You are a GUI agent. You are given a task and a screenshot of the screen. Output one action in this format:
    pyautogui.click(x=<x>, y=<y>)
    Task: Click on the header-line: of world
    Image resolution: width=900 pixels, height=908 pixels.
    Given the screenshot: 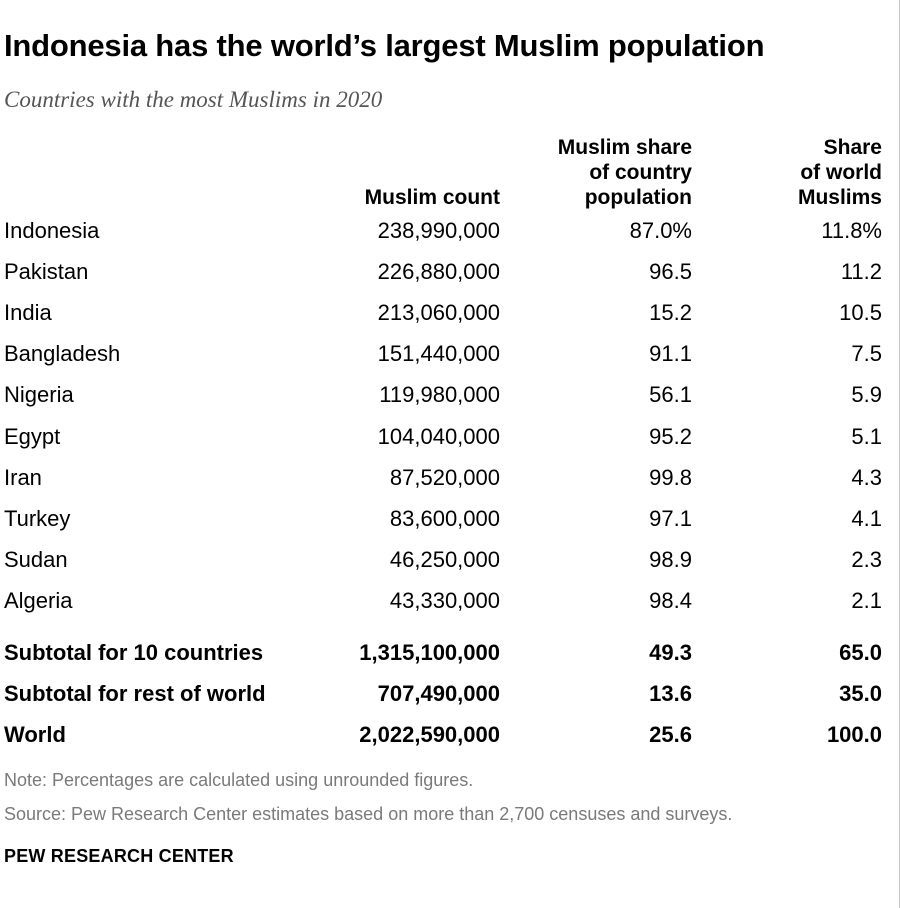 What is the action you would take?
    pyautogui.click(x=841, y=172)
    